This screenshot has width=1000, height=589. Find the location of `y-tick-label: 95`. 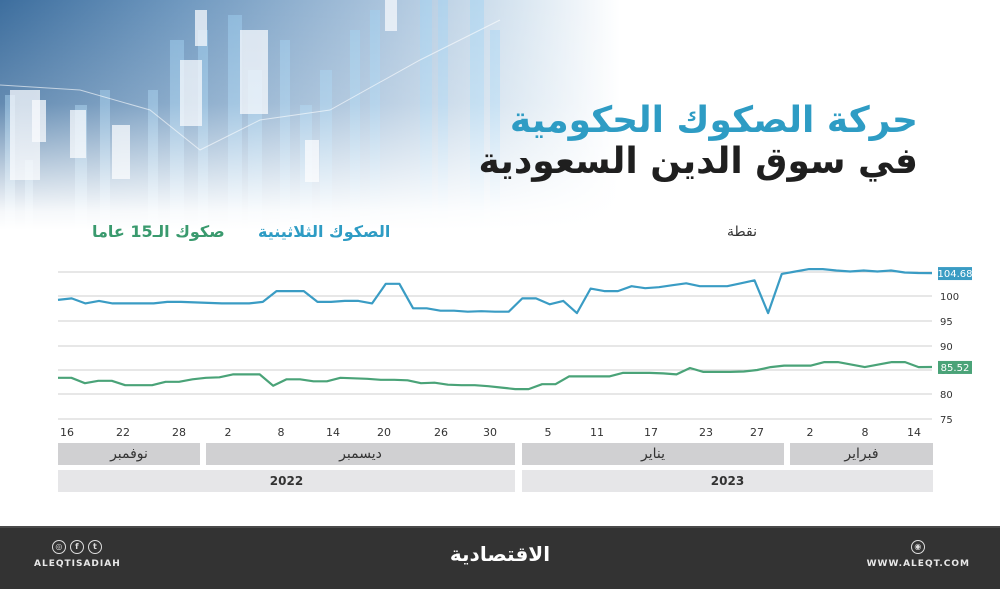

y-tick-label: 95 is located at coordinates (946, 322).